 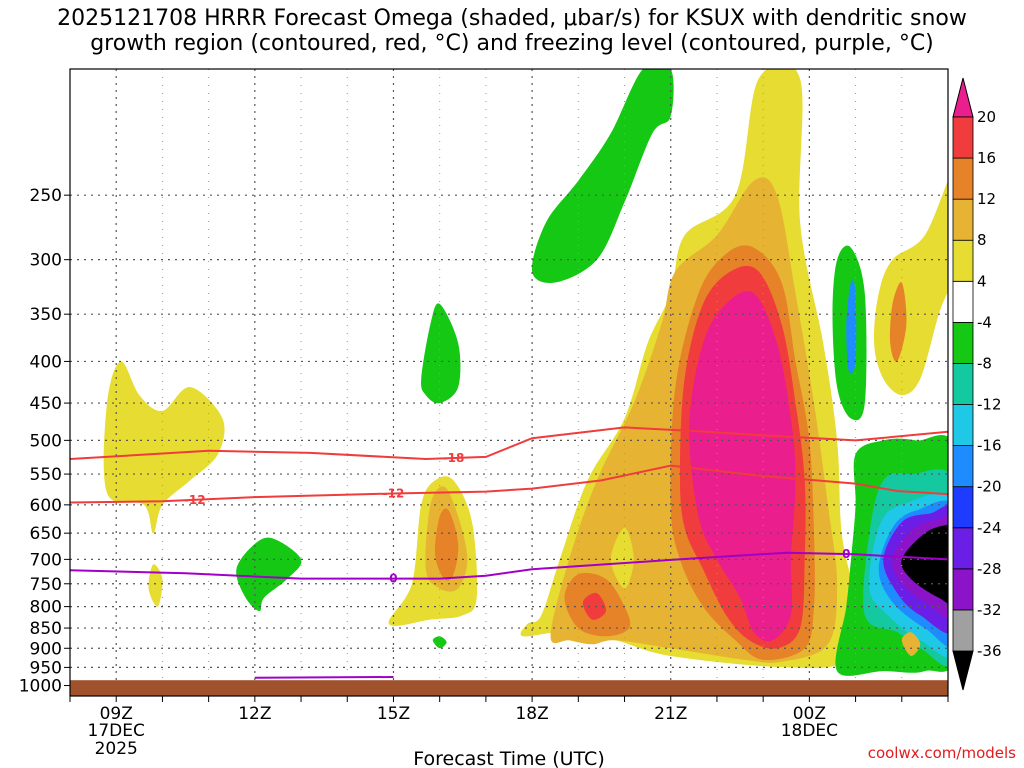 I want to click on contour-label-neg12-0: -12, so click(x=394, y=493).